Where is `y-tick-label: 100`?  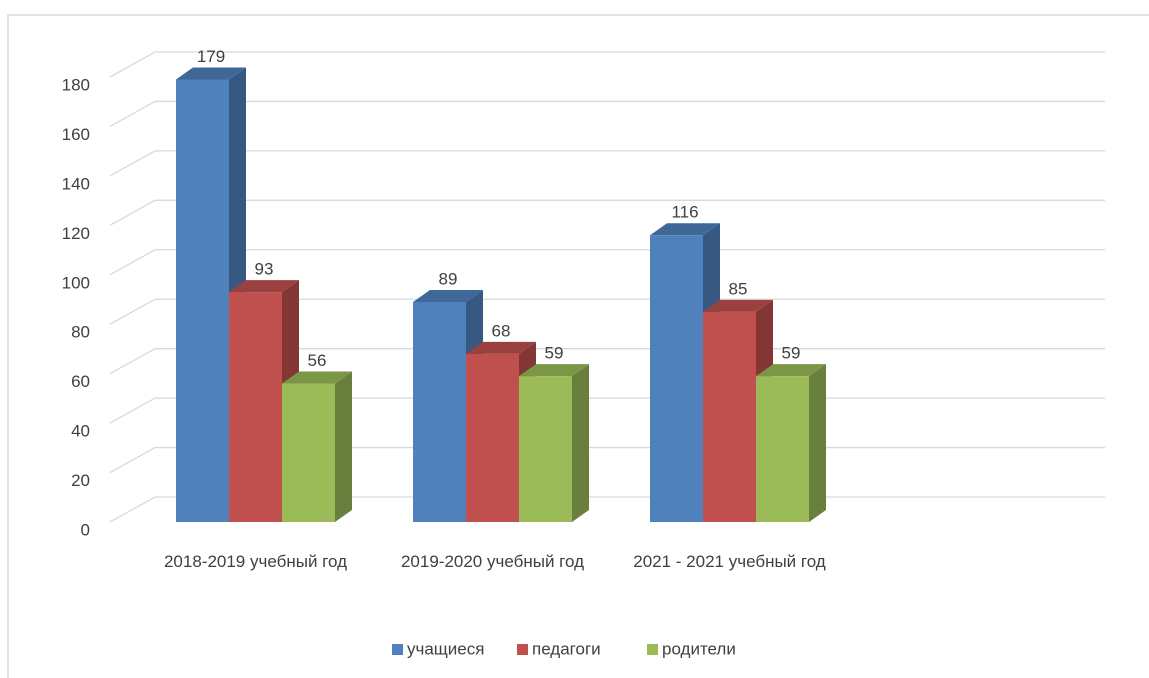
y-tick-label: 100 is located at coordinates (76, 282).